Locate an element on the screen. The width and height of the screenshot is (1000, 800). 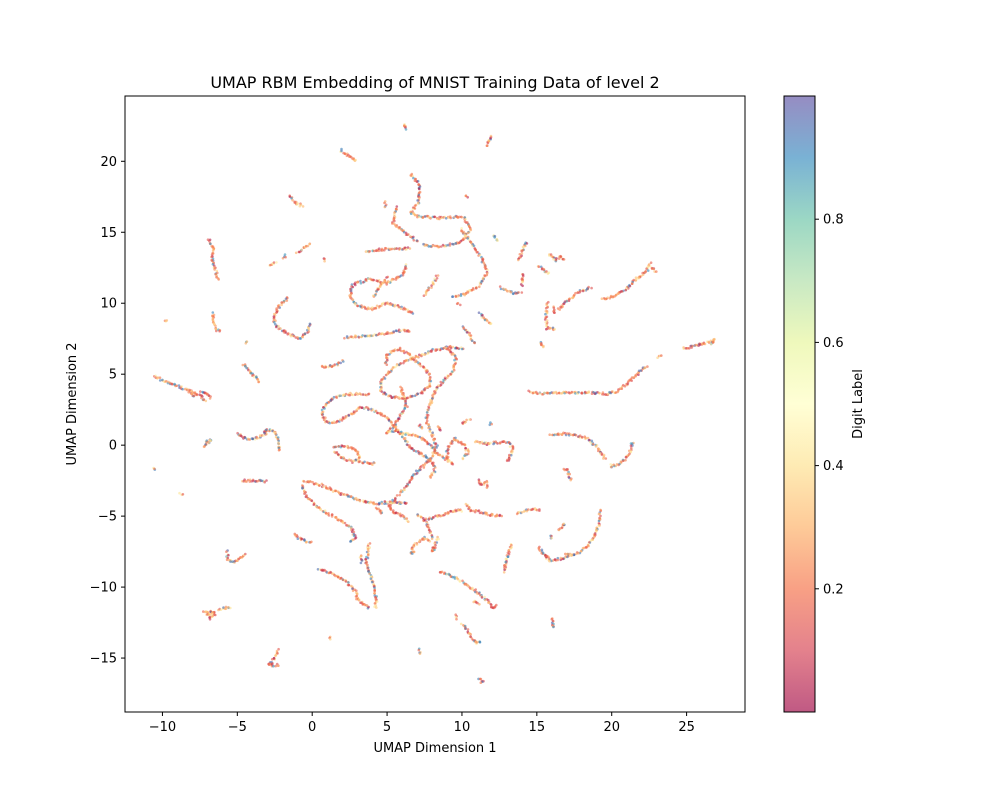
y-tick-label: −5 is located at coordinates (107, 517).